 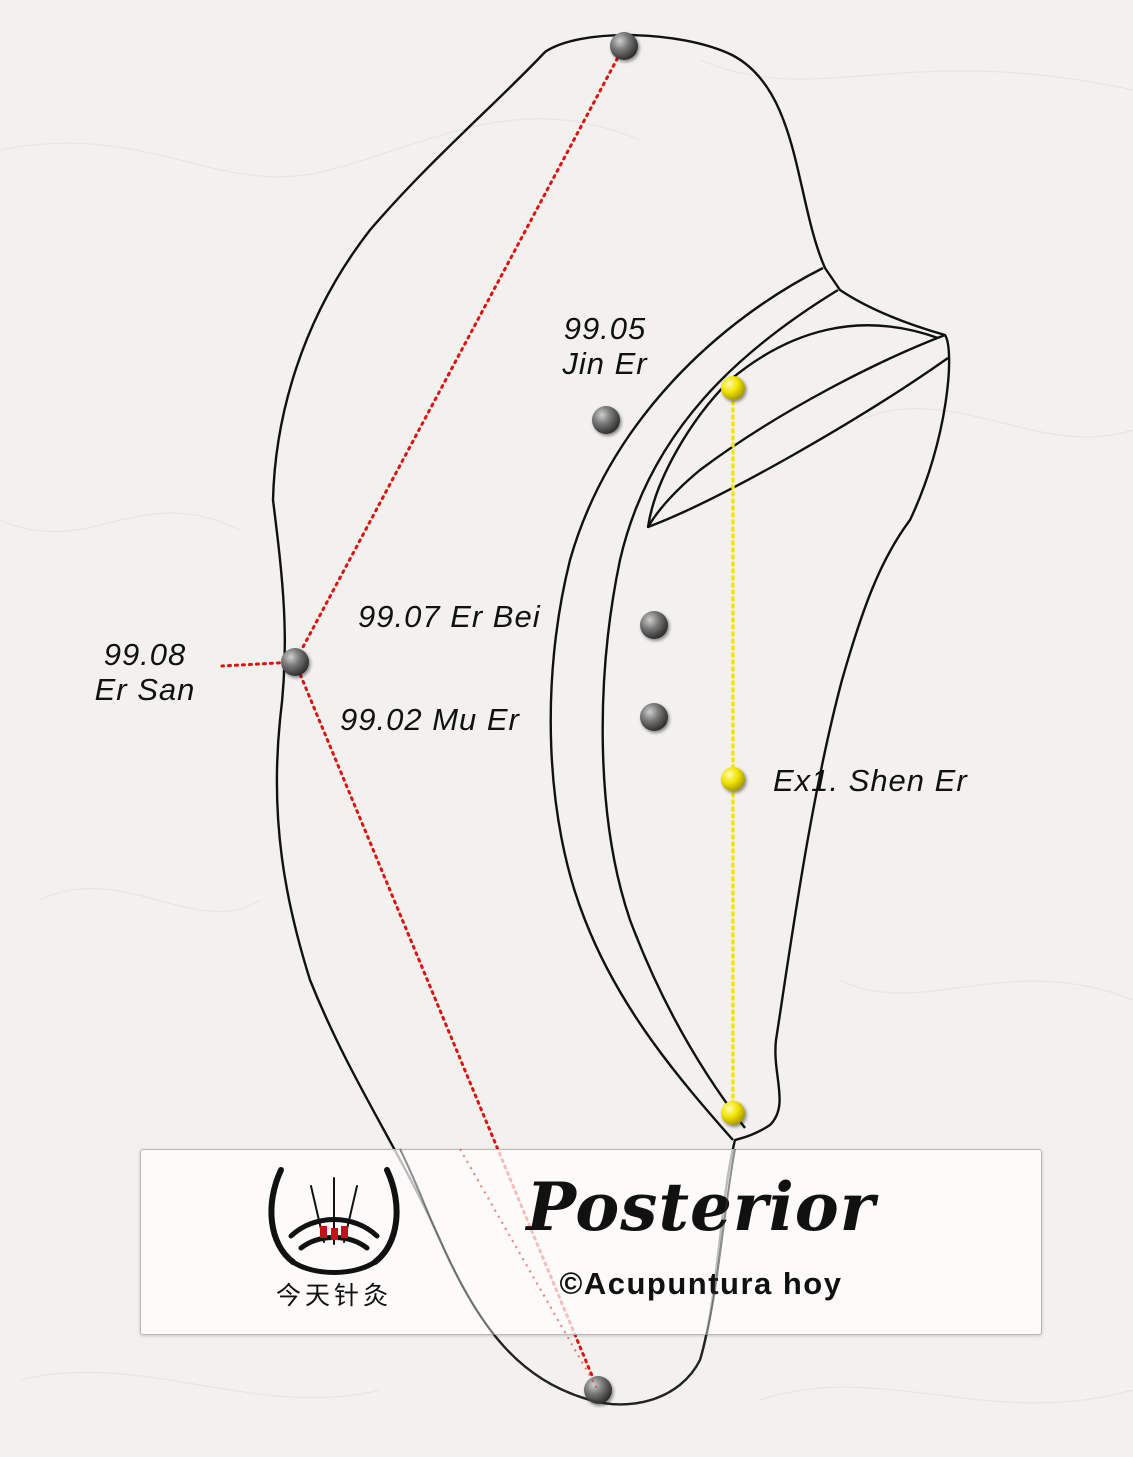 I want to click on point-top-helix, so click(x=624, y=46).